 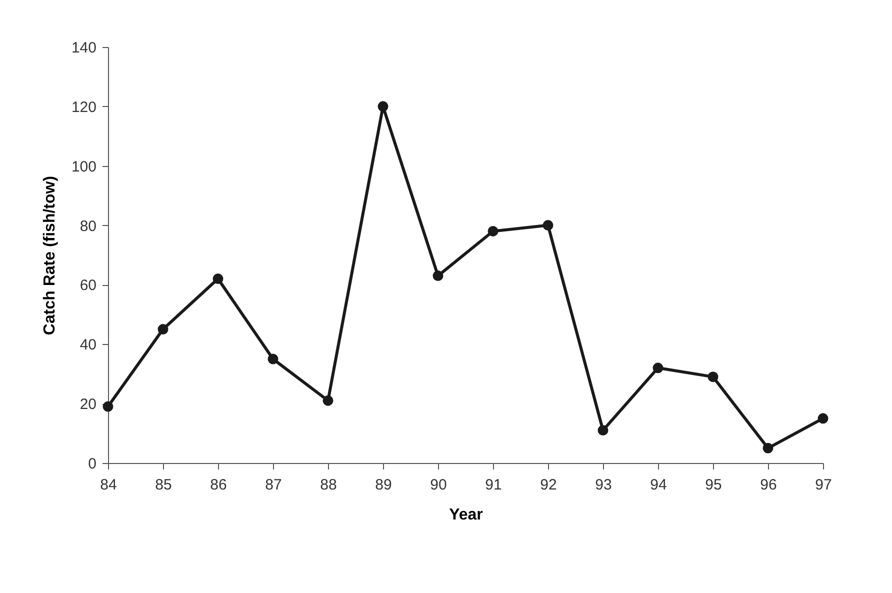 I want to click on y-tick-label: 20, so click(x=88, y=405).